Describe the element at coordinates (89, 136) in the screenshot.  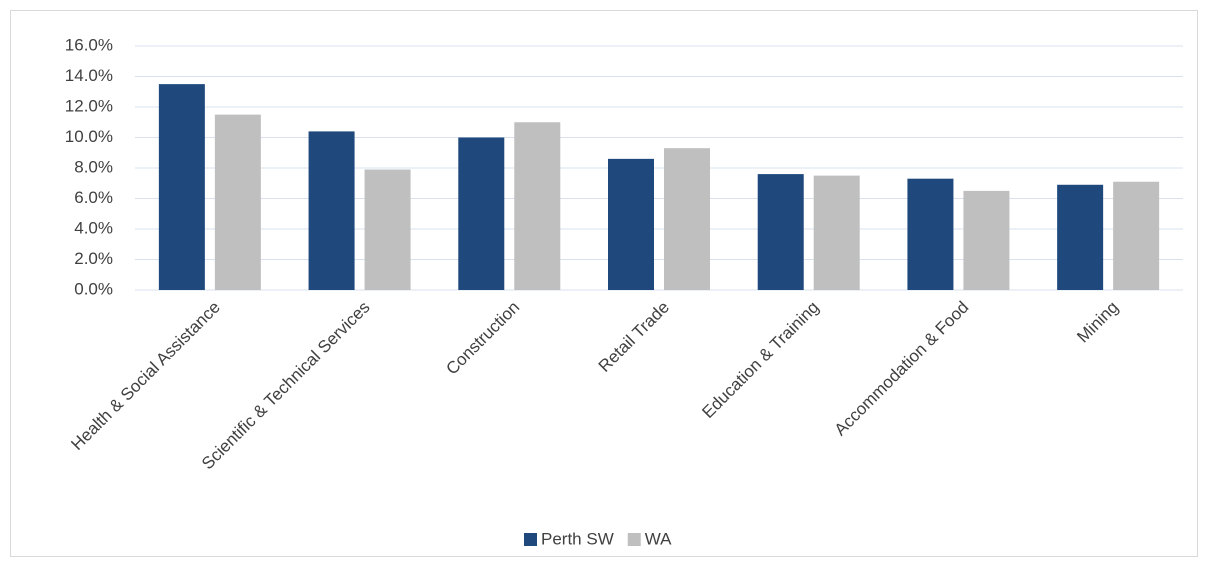
I see `y-tick-label: 10.0%` at that location.